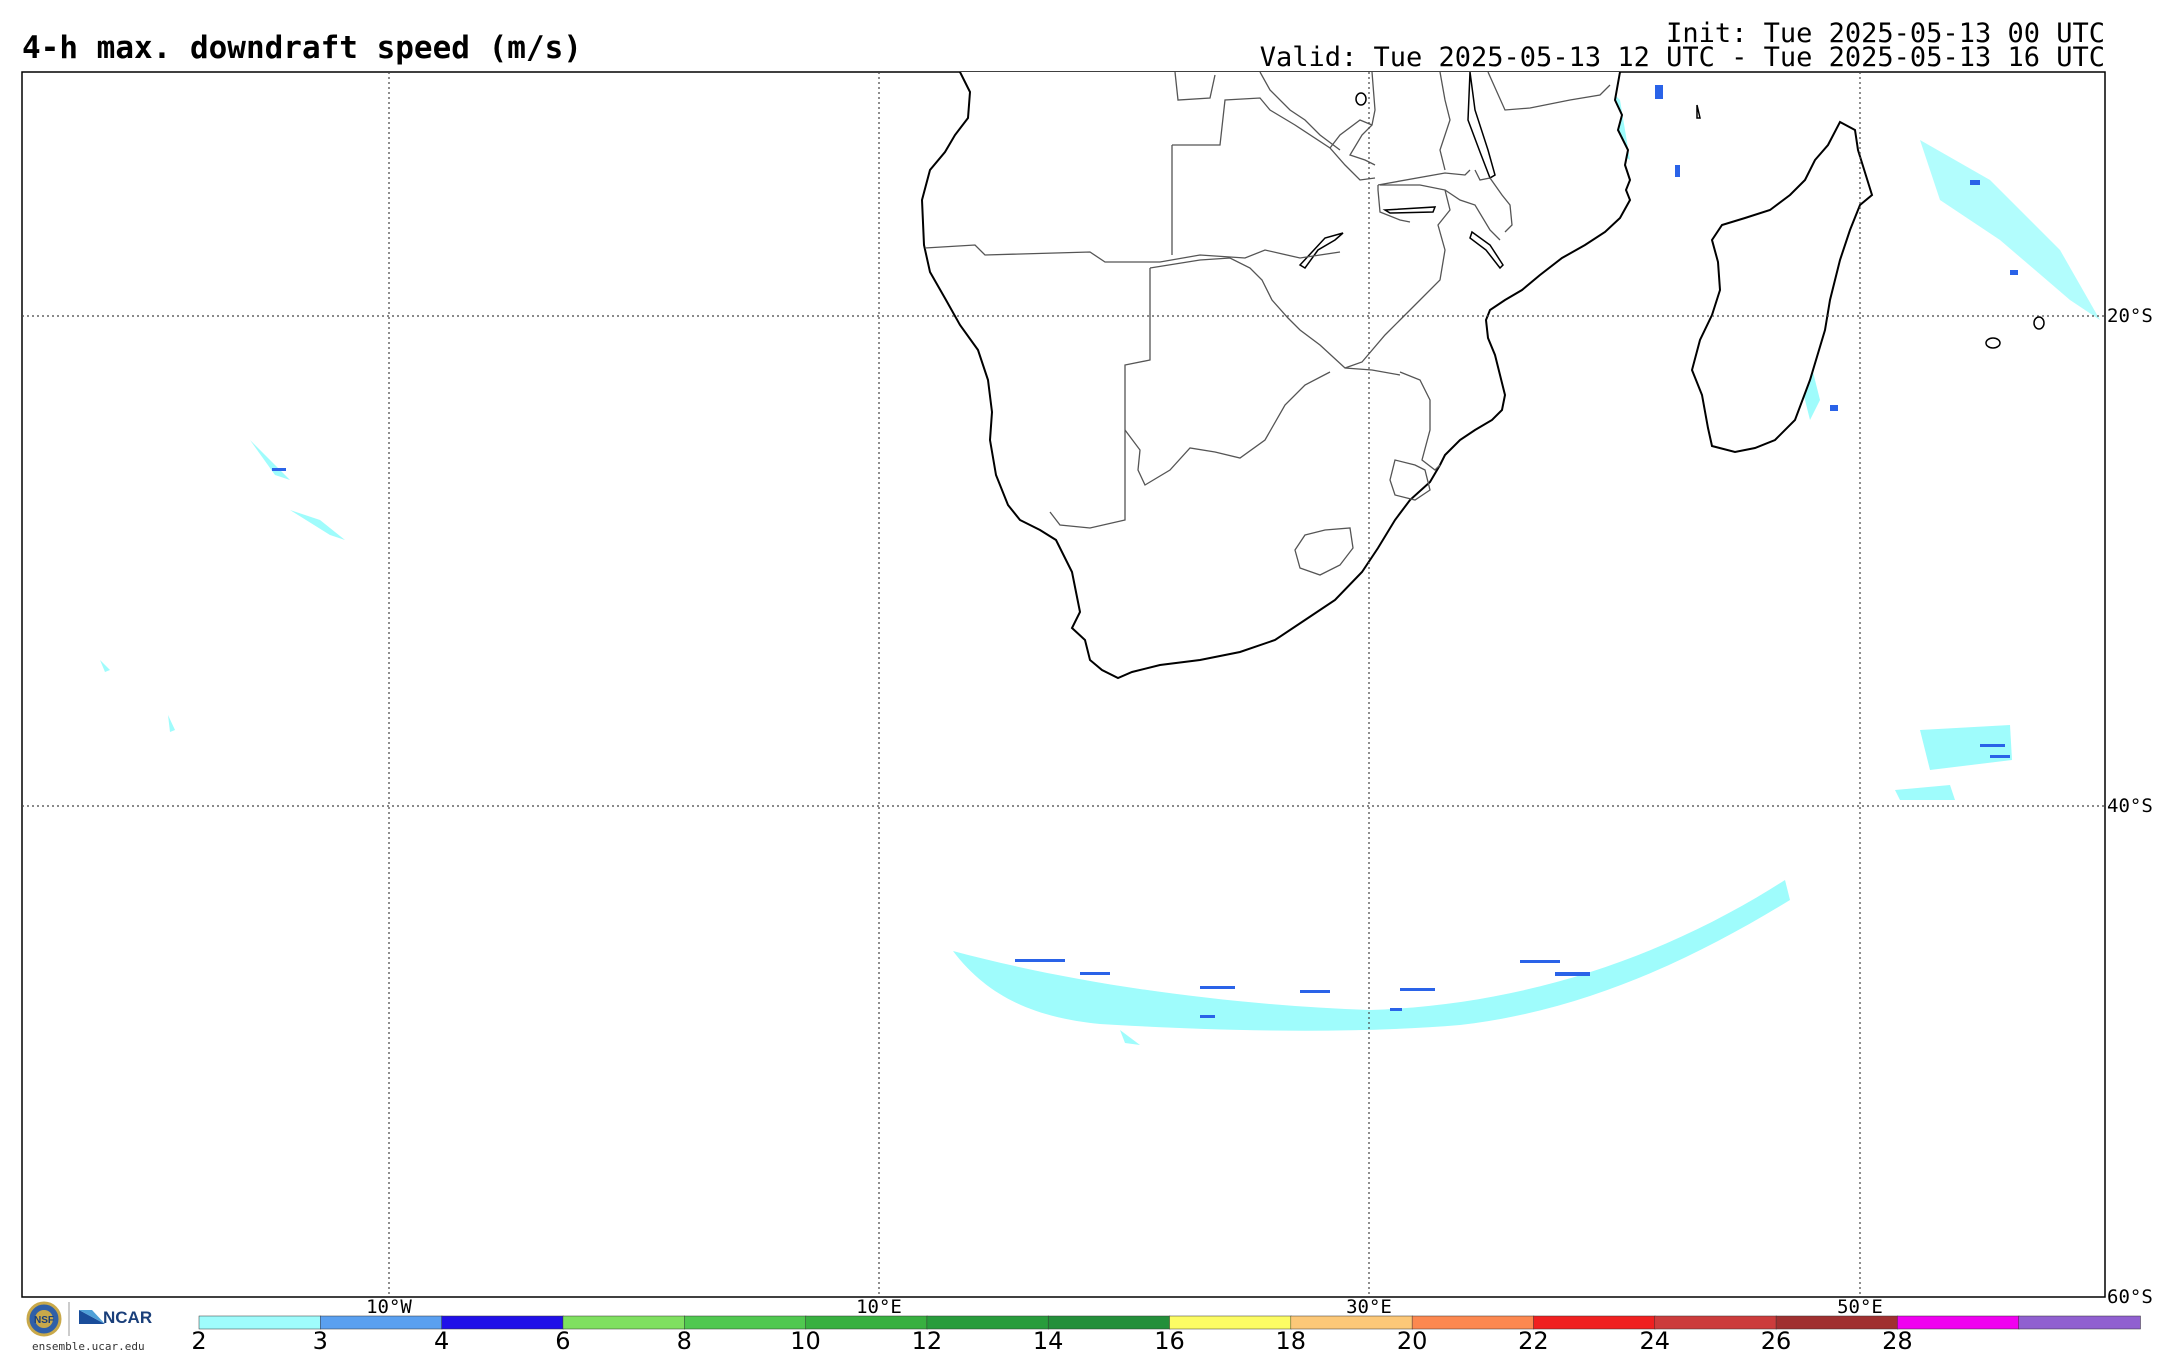 Image resolution: width=2160 pixels, height=1354 pixels. I want to click on lat-label-40s: 40°S, so click(2130, 806).